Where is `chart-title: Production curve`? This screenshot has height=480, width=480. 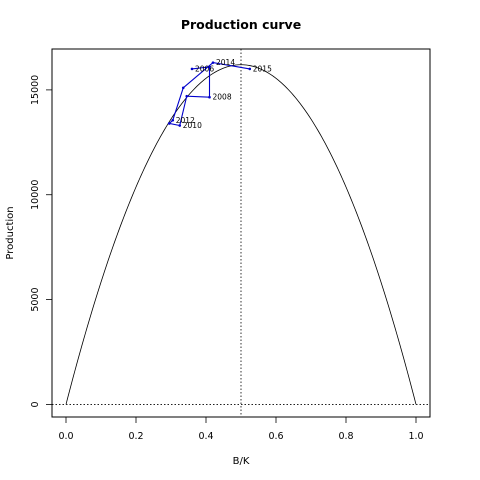 chart-title: Production curve is located at coordinates (241, 24).